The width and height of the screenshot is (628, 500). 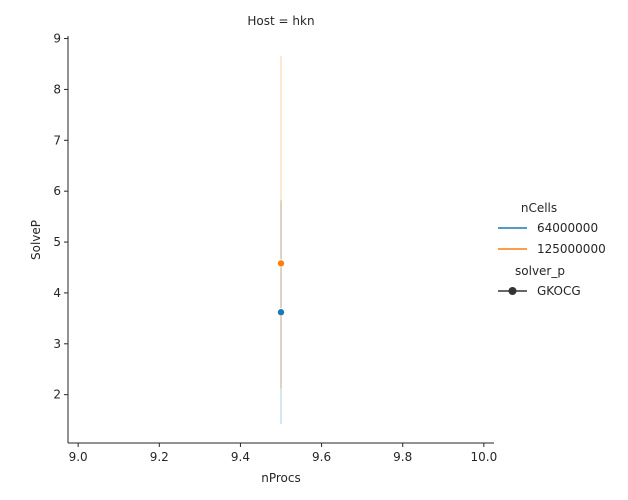 I want to click on y-tick-label: 8, so click(x=57, y=89).